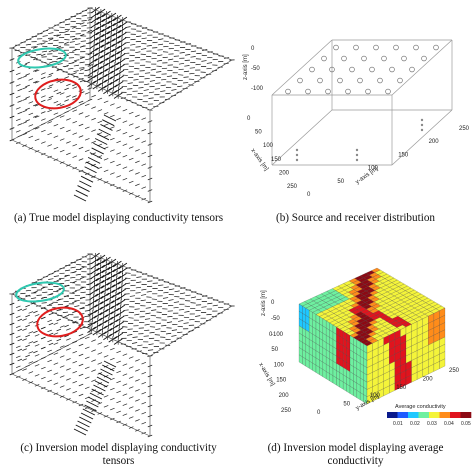 The height and width of the screenshot is (474, 474). Describe the element at coordinates (281, 381) in the screenshot. I see `x-tick-label: 150` at that location.